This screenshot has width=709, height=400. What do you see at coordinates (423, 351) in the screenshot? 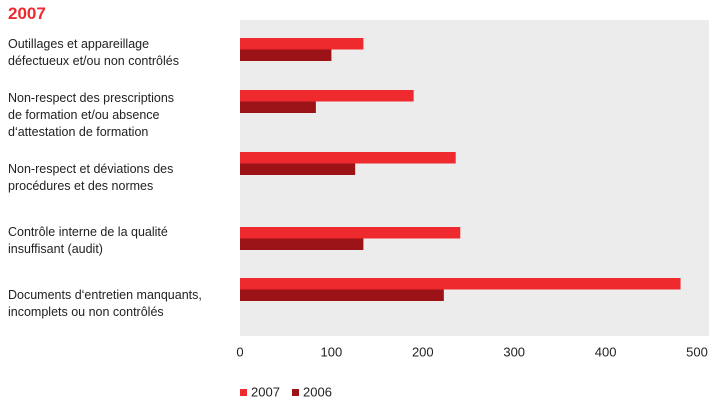
I see `x-tick-label: 200` at bounding box center [423, 351].